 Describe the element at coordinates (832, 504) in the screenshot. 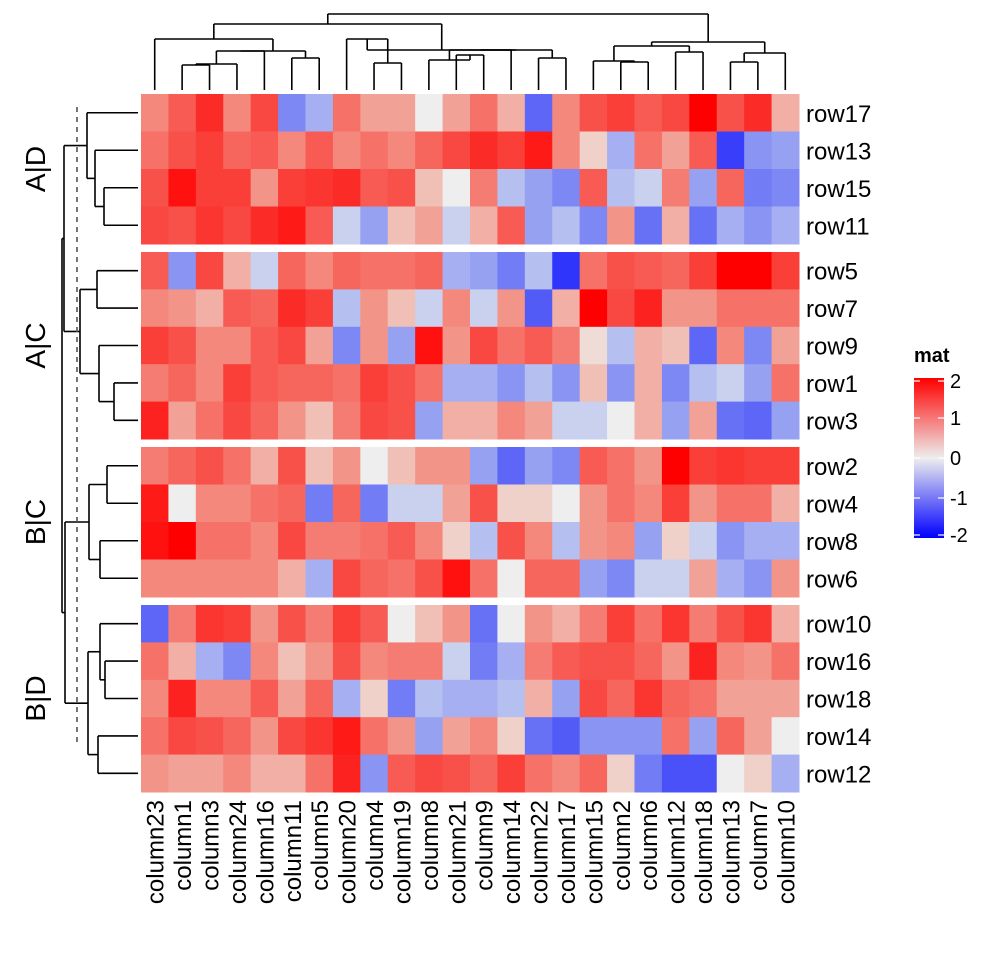

I see `row-label: row4` at that location.